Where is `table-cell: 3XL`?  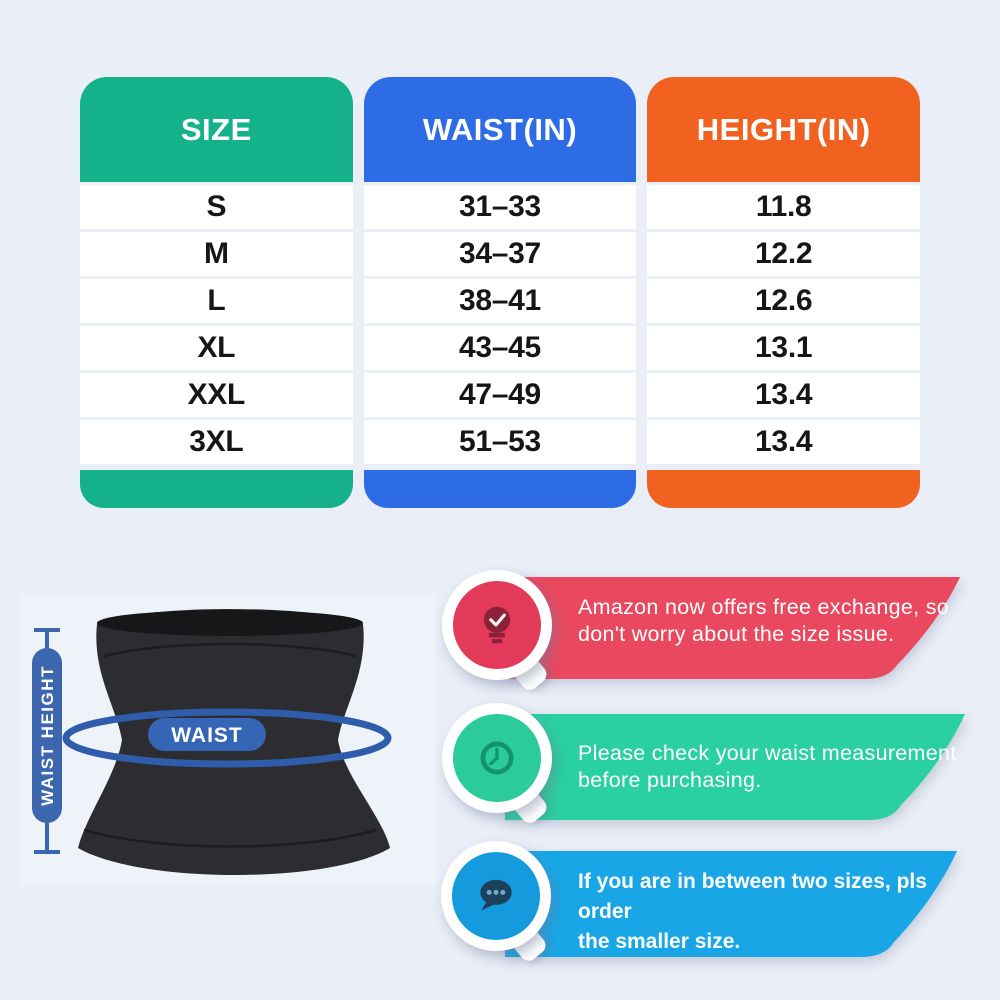 table-cell: 3XL is located at coordinates (216, 442).